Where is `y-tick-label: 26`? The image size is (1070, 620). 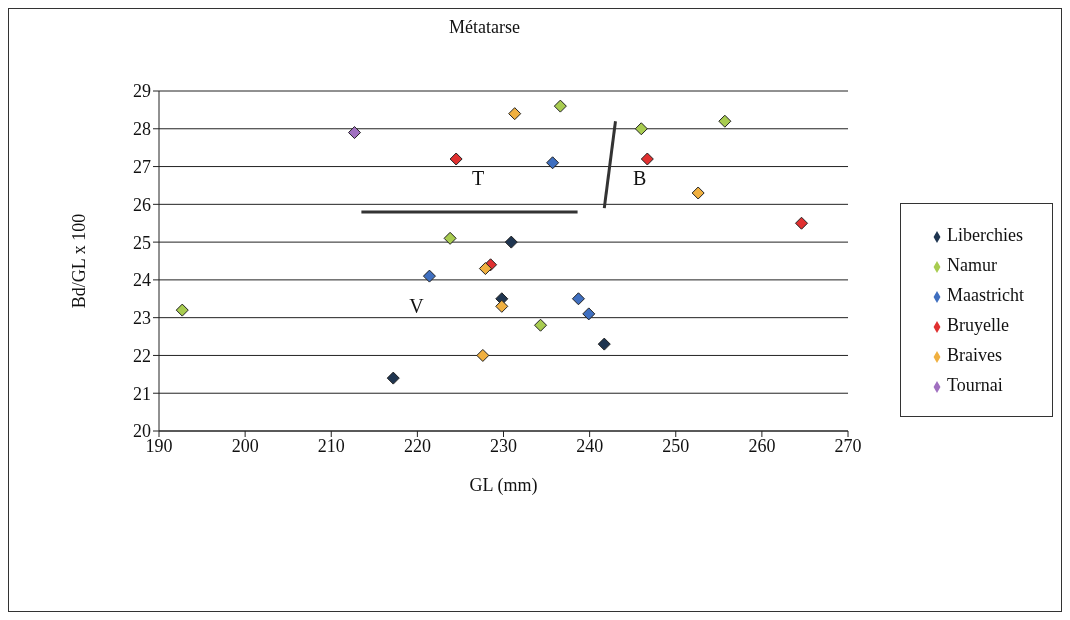 y-tick-label: 26 is located at coordinates (142, 204).